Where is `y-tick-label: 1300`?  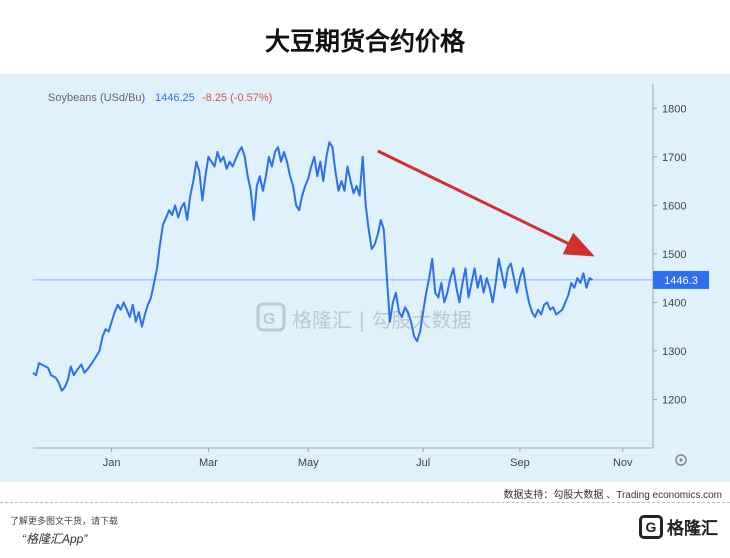 y-tick-label: 1300 is located at coordinates (674, 352).